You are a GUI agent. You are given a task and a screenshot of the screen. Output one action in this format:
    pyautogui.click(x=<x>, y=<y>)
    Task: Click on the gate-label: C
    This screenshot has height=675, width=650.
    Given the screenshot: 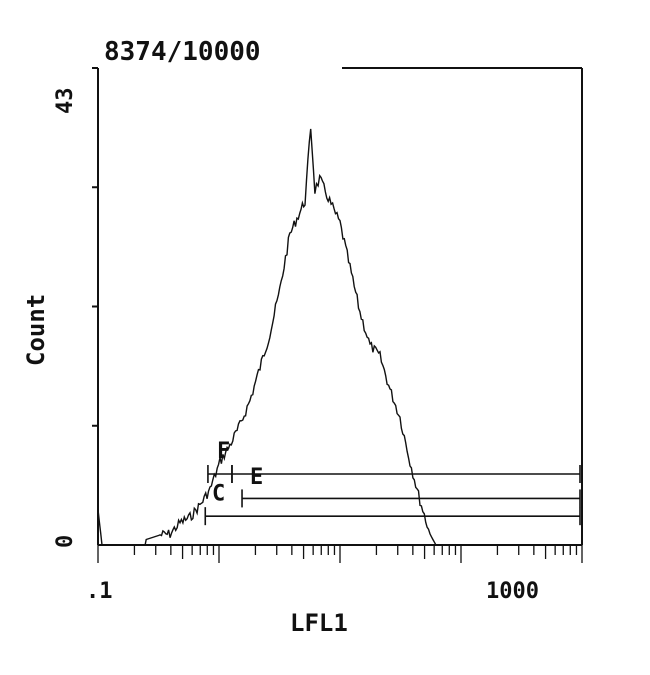 What is the action you would take?
    pyautogui.click(x=218, y=493)
    